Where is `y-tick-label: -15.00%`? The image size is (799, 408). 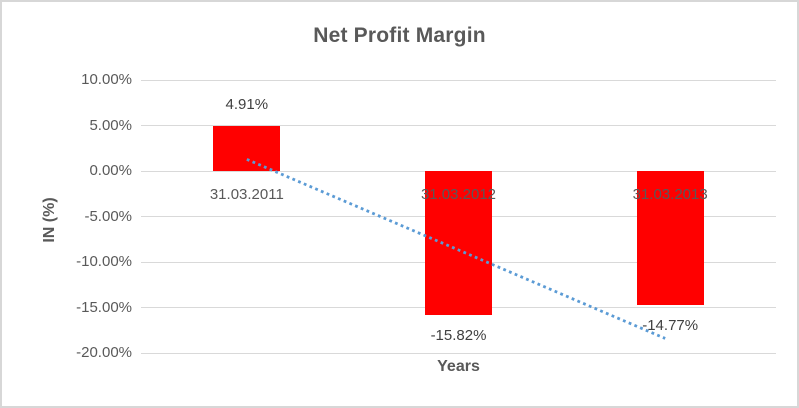
y-tick-label: -15.00% is located at coordinates (104, 307).